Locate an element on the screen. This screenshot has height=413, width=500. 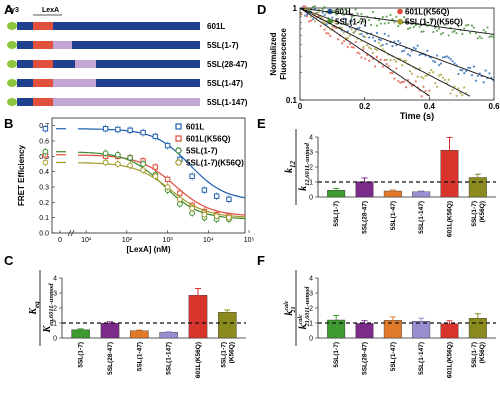
category-label-line: 5SL(1-147) is located at coordinates (421, 358).